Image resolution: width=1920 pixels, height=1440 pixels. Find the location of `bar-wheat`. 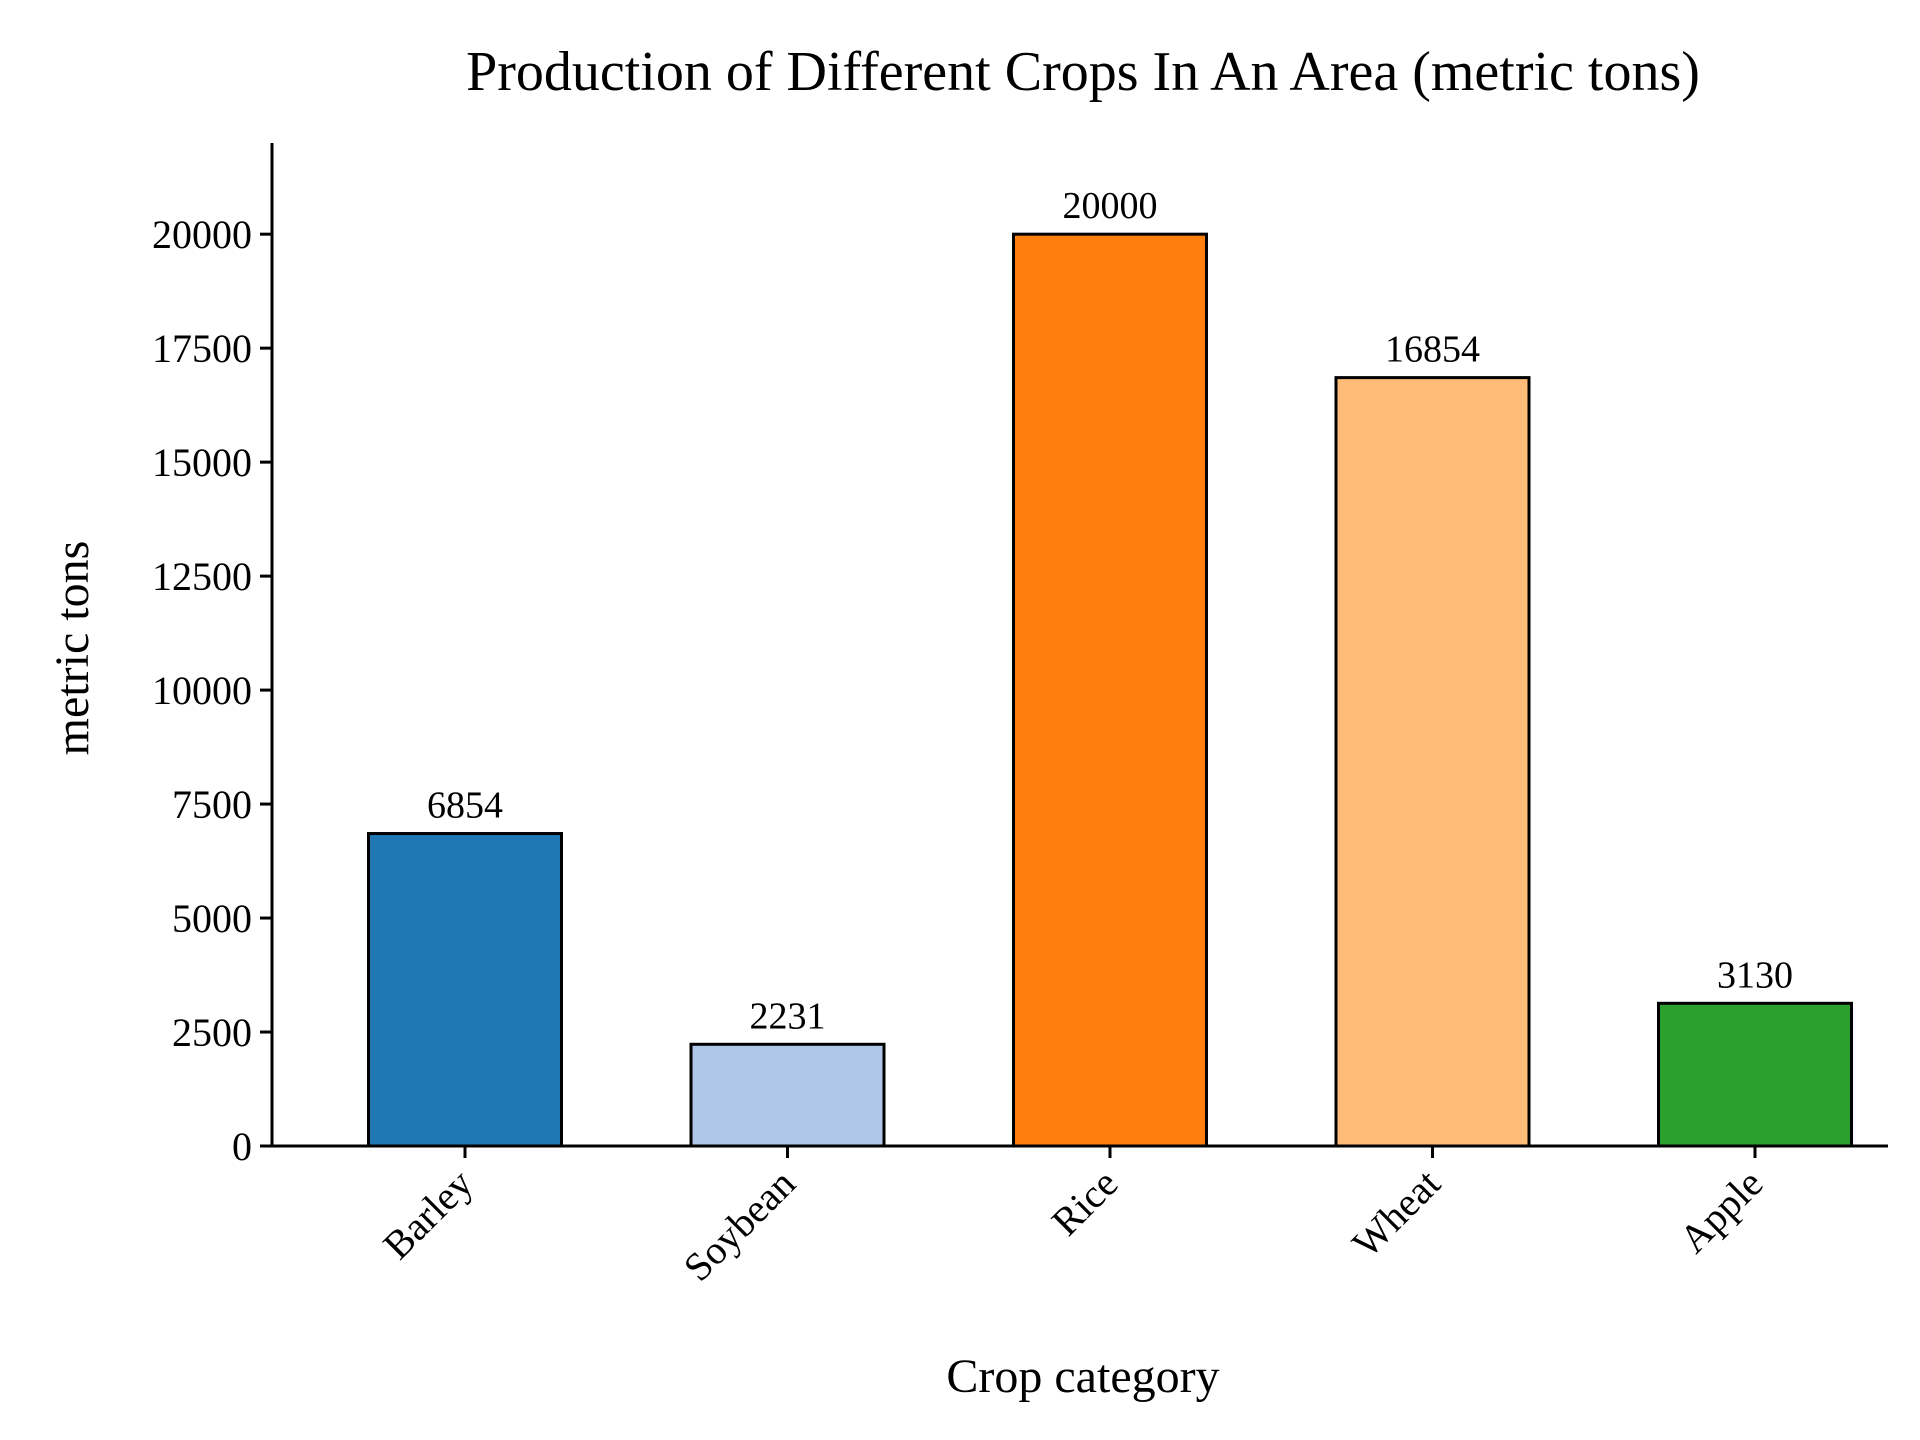

bar-wheat is located at coordinates (1432, 762).